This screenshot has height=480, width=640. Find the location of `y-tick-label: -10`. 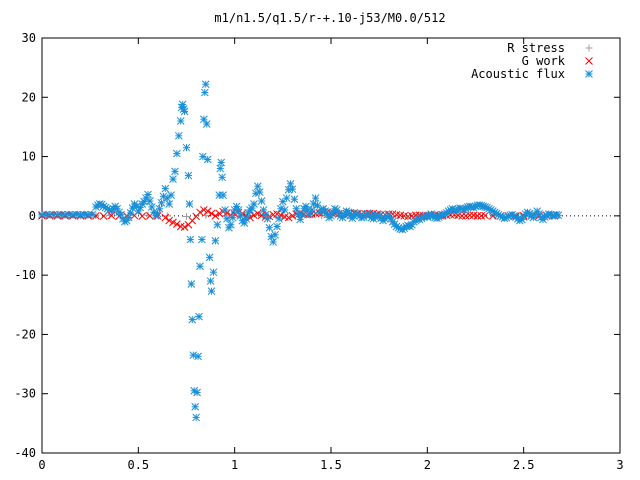

y-tick-label: -10 is located at coordinates (25, 275).